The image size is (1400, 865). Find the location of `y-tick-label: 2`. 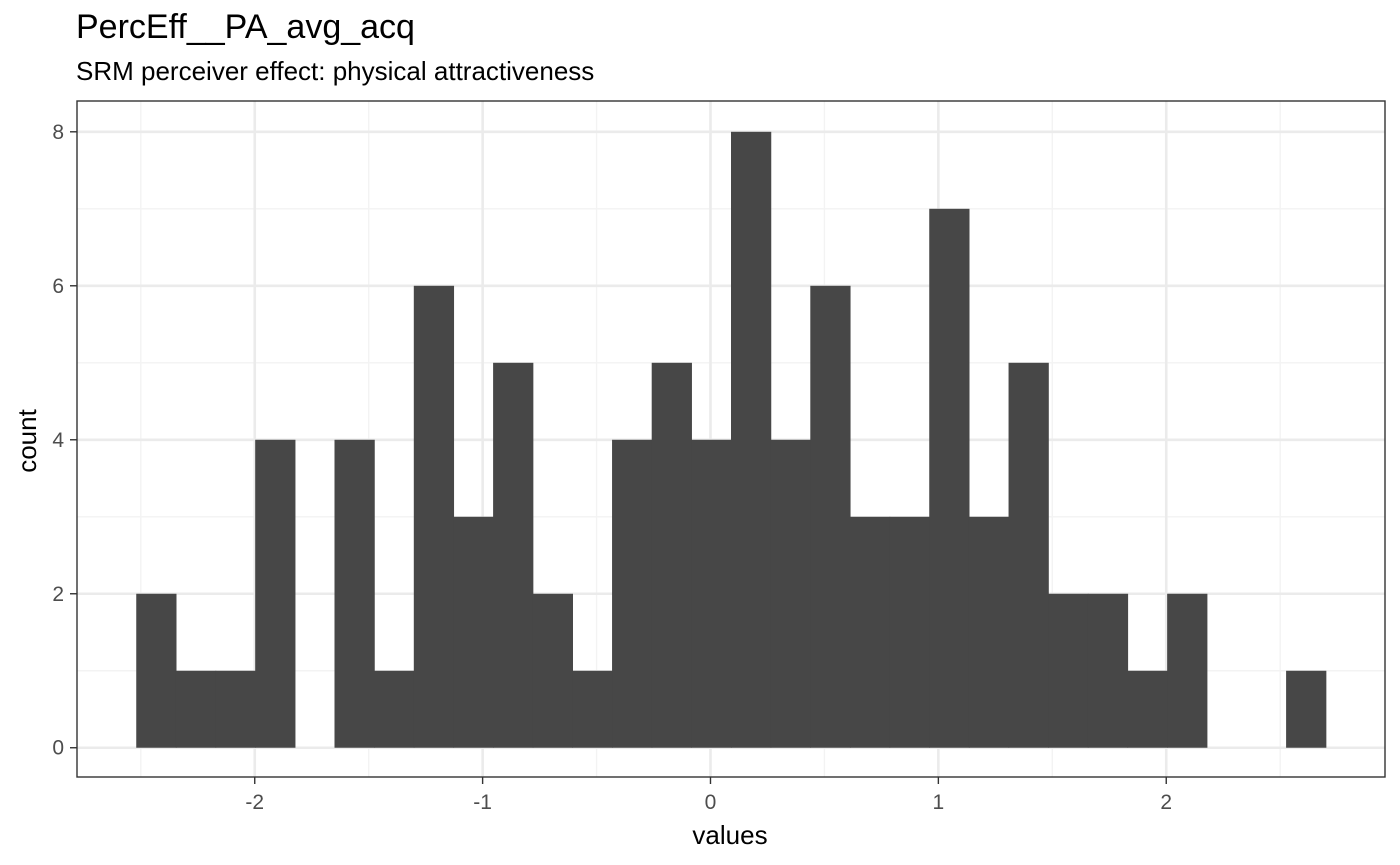

y-tick-label: 2 is located at coordinates (58, 594).